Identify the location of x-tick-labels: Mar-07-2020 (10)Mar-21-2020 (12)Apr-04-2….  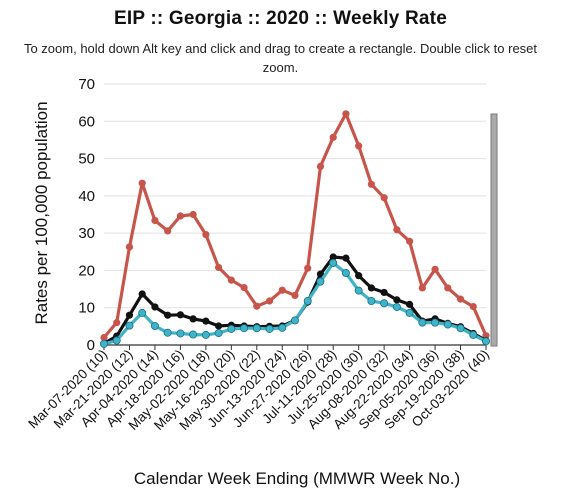
(258, 389).